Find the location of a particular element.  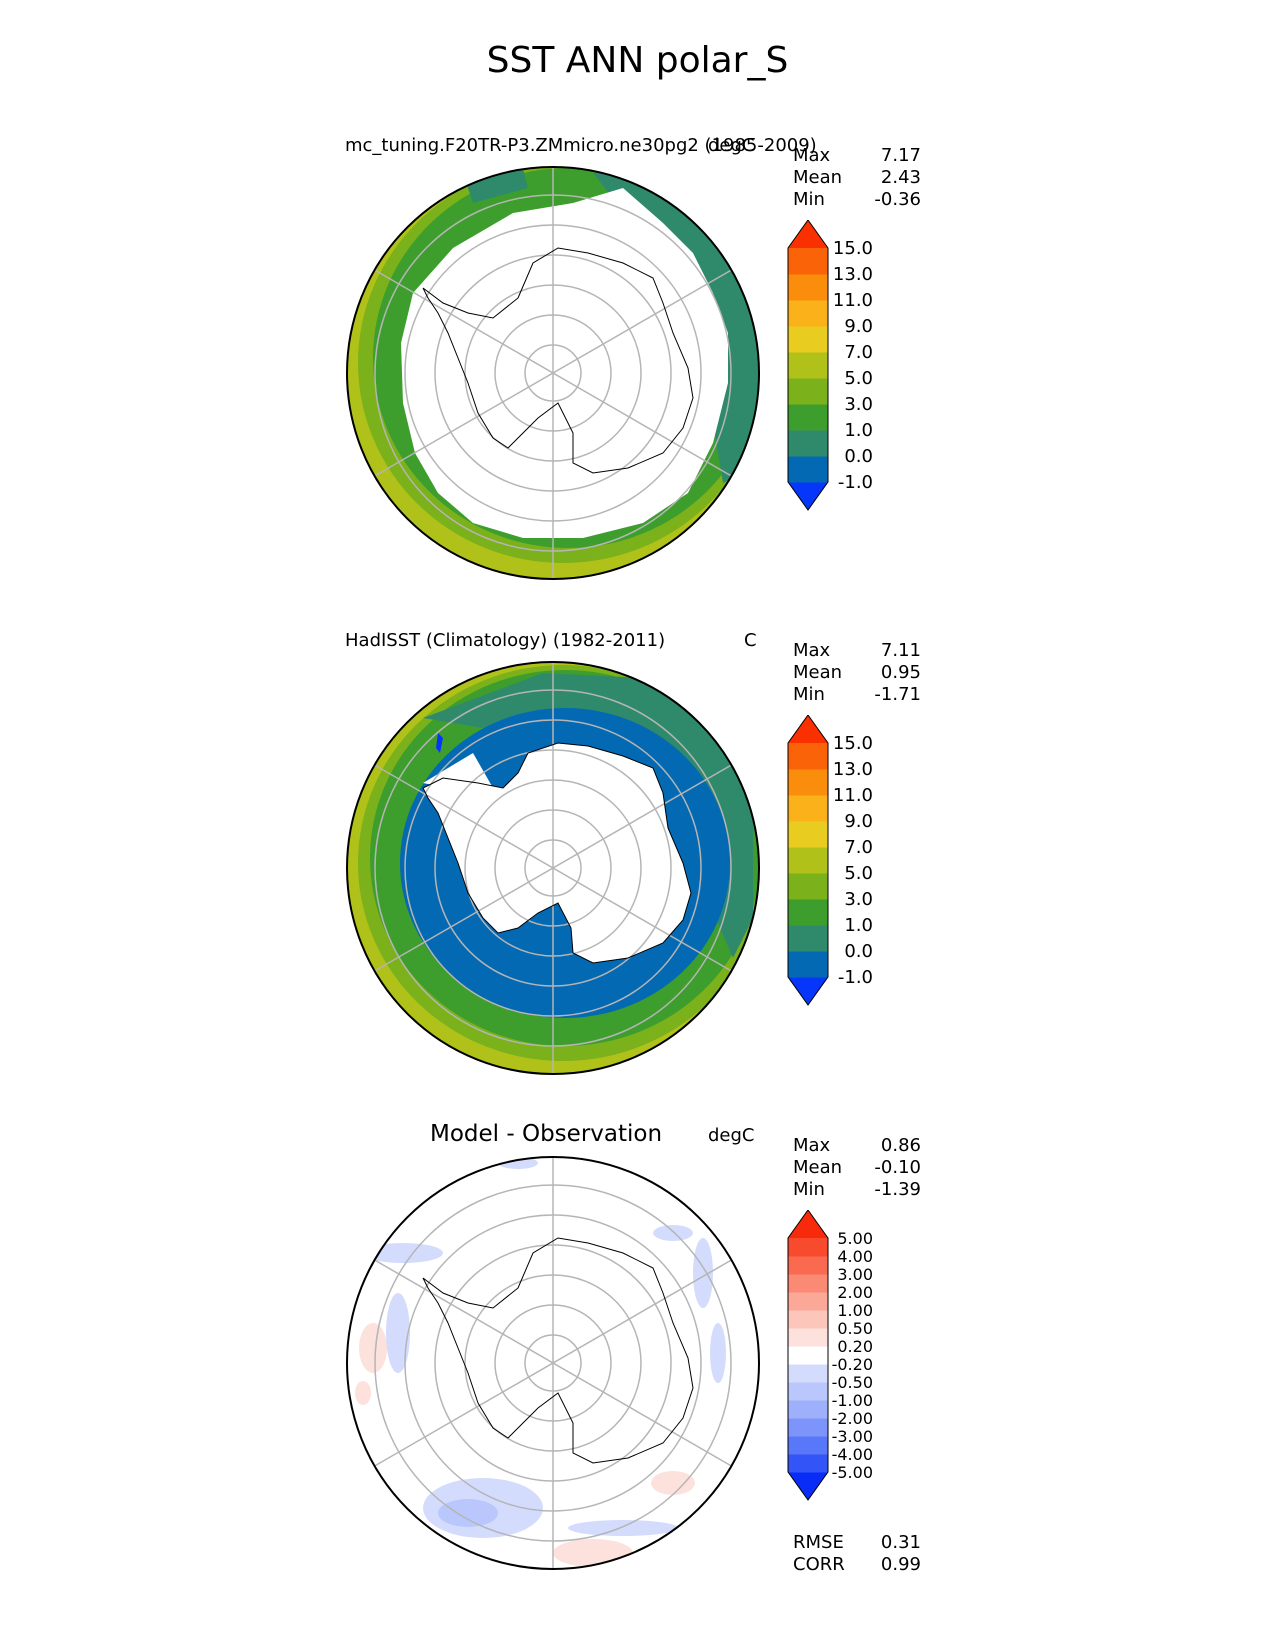

colorbar-1-tick-label: 15.0 is located at coordinates (853, 248).